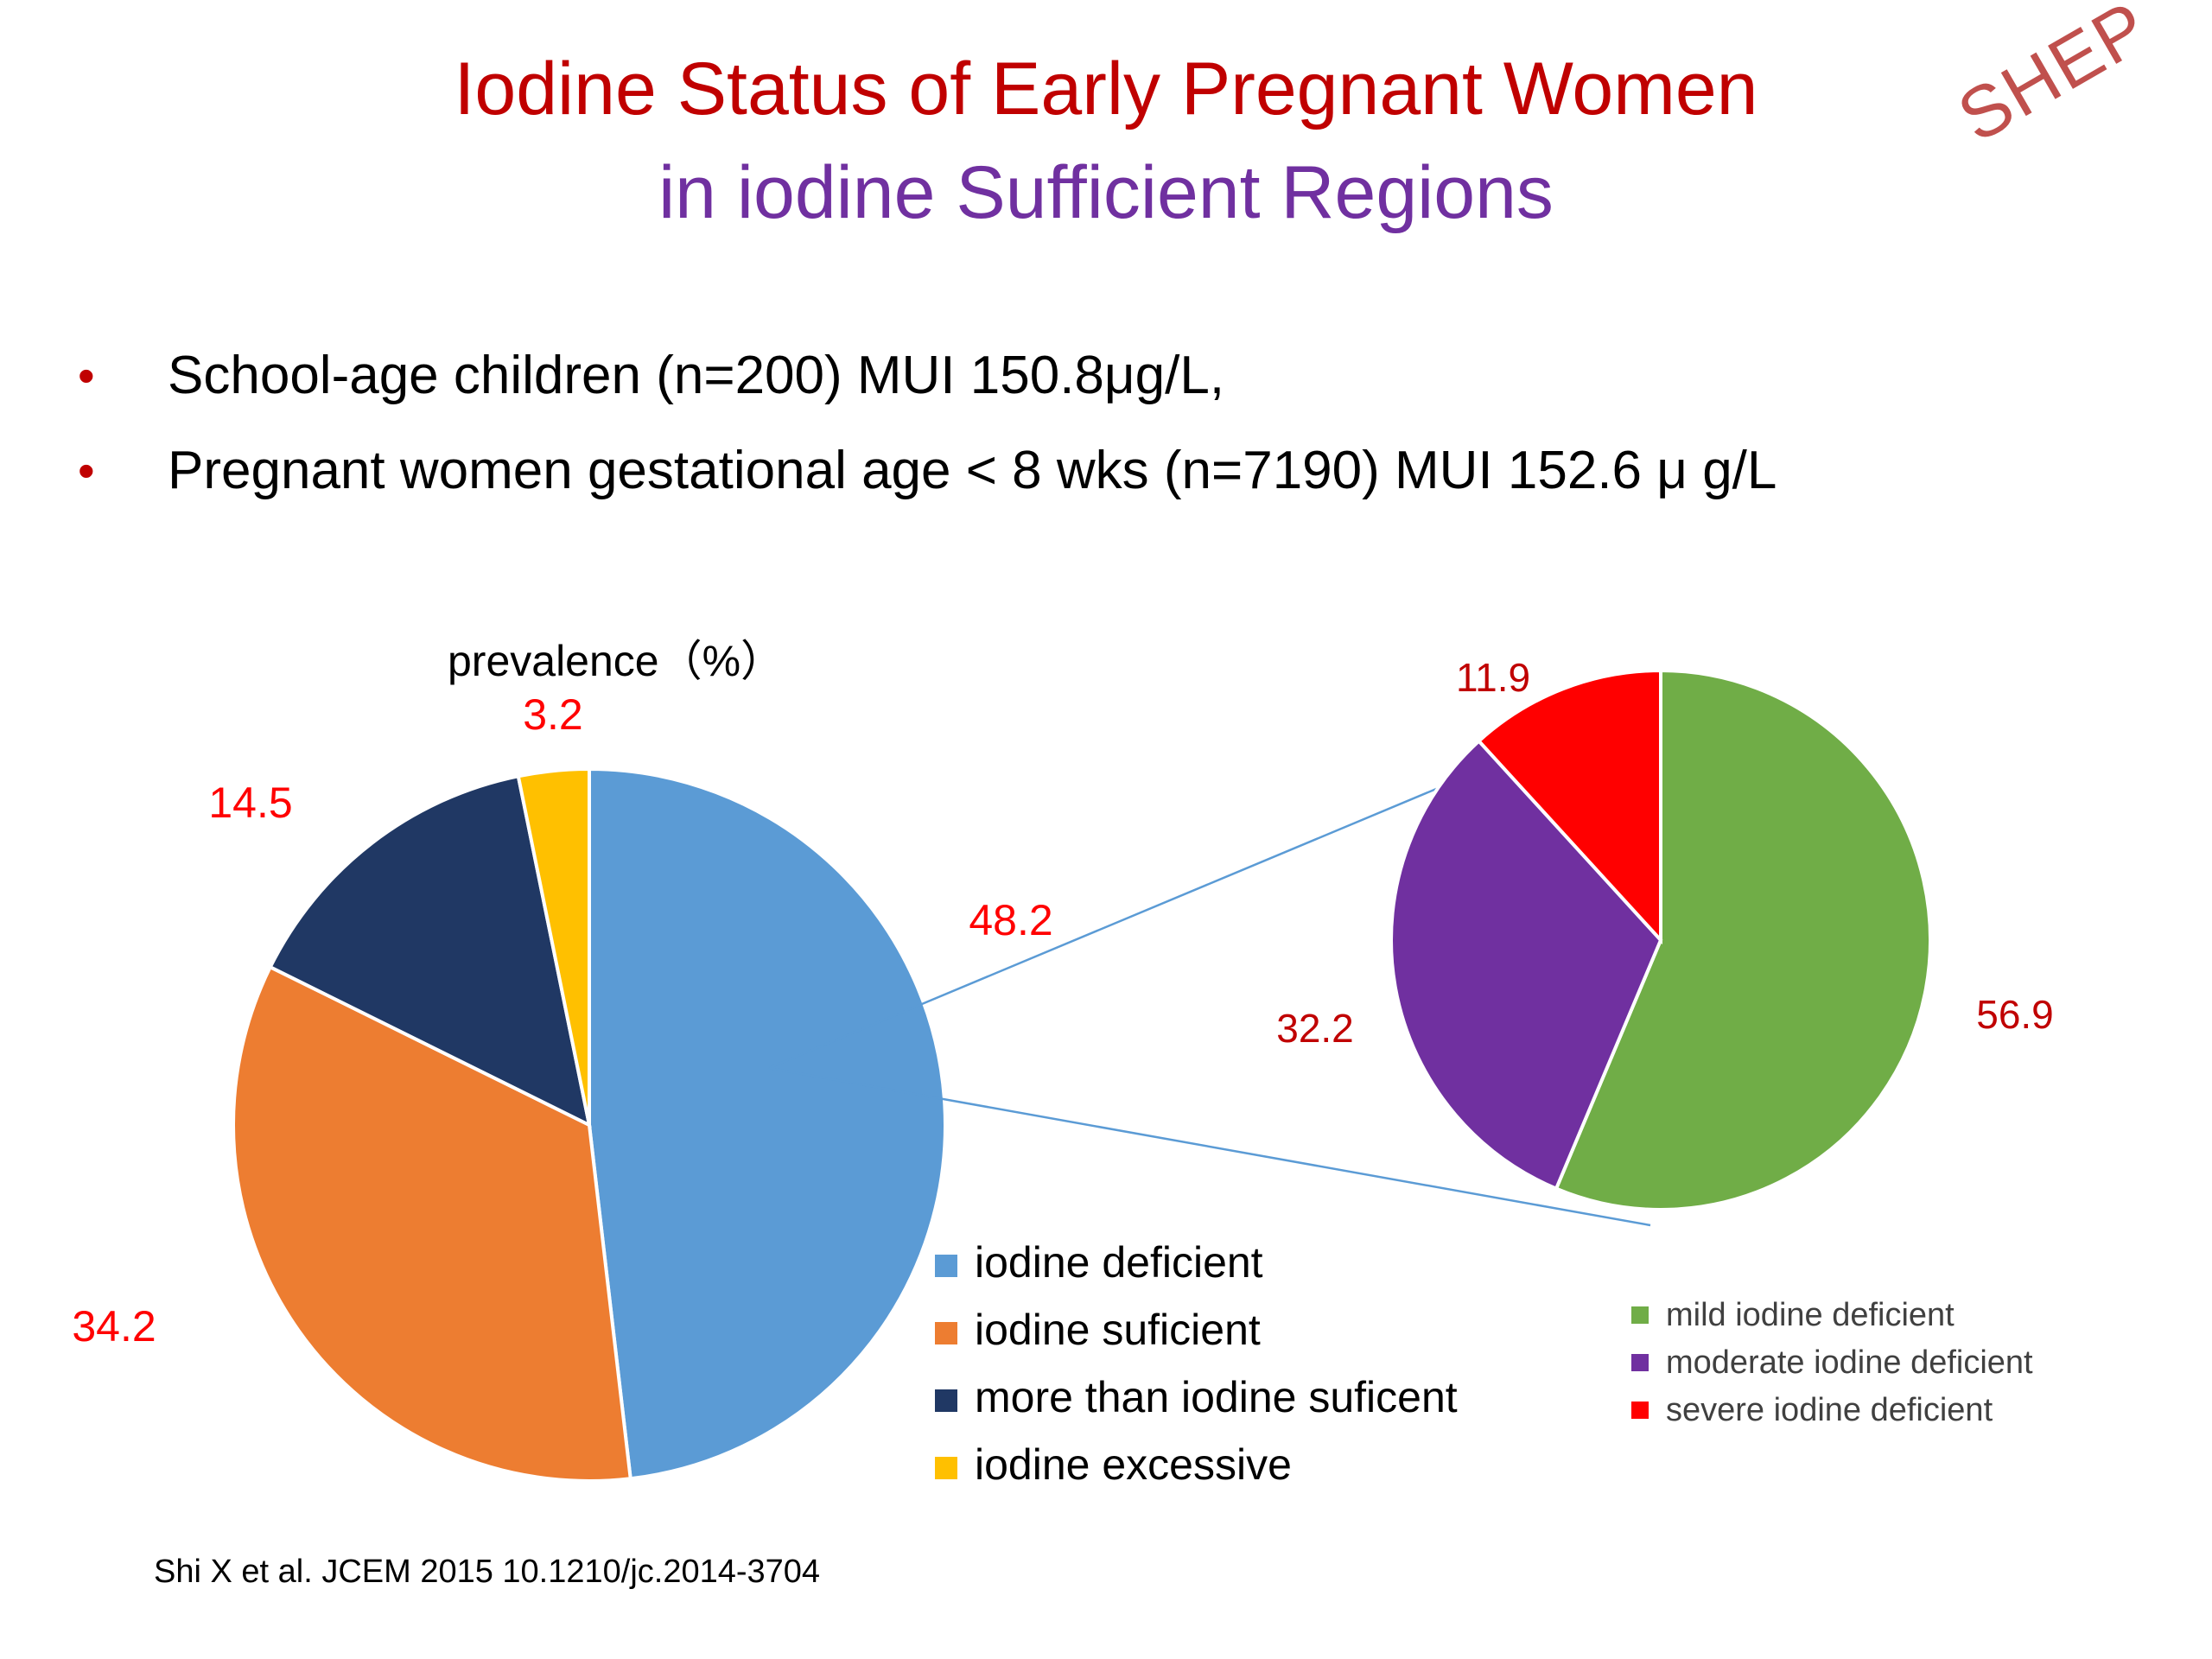  Describe the element at coordinates (2015, 1014) in the screenshot. I see `data-label-mild-iodine-deficient: 56.9` at that location.